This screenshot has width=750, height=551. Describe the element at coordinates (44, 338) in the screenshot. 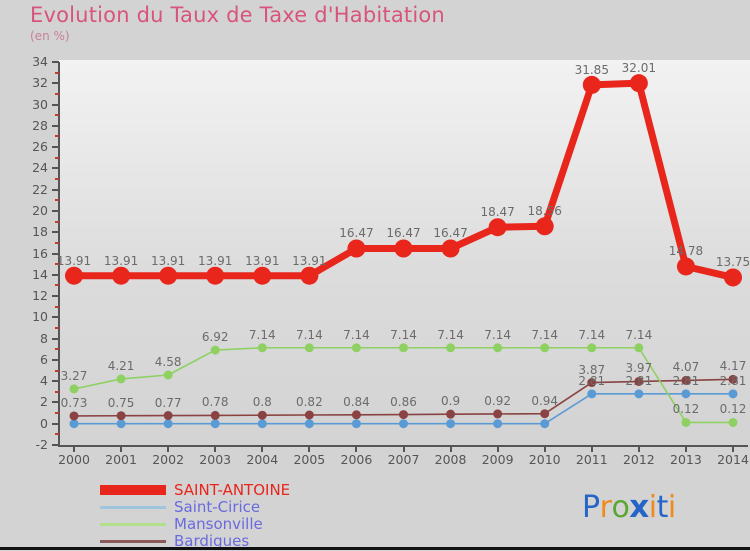

I see `y-axis-label: 8` at that location.